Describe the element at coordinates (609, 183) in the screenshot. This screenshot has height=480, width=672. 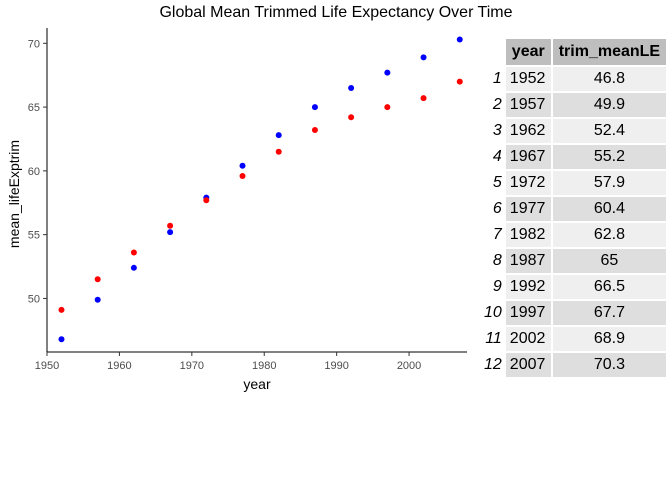
I see `trim-meanle-cell: 57.9` at that location.